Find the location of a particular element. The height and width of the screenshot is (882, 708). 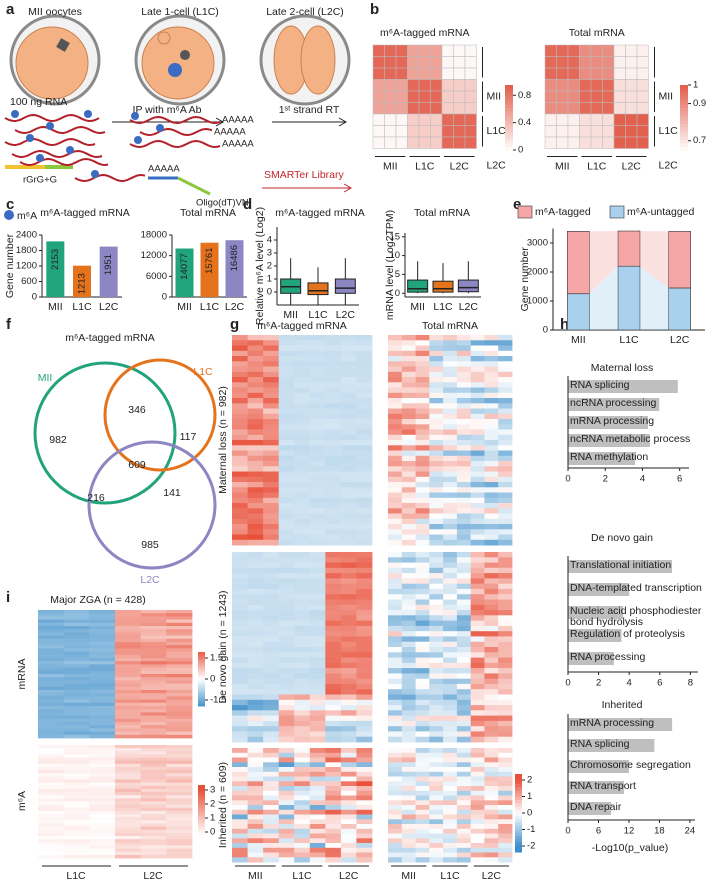

stage-label: Late 1-cell (L1C) is located at coordinates (180, 12).